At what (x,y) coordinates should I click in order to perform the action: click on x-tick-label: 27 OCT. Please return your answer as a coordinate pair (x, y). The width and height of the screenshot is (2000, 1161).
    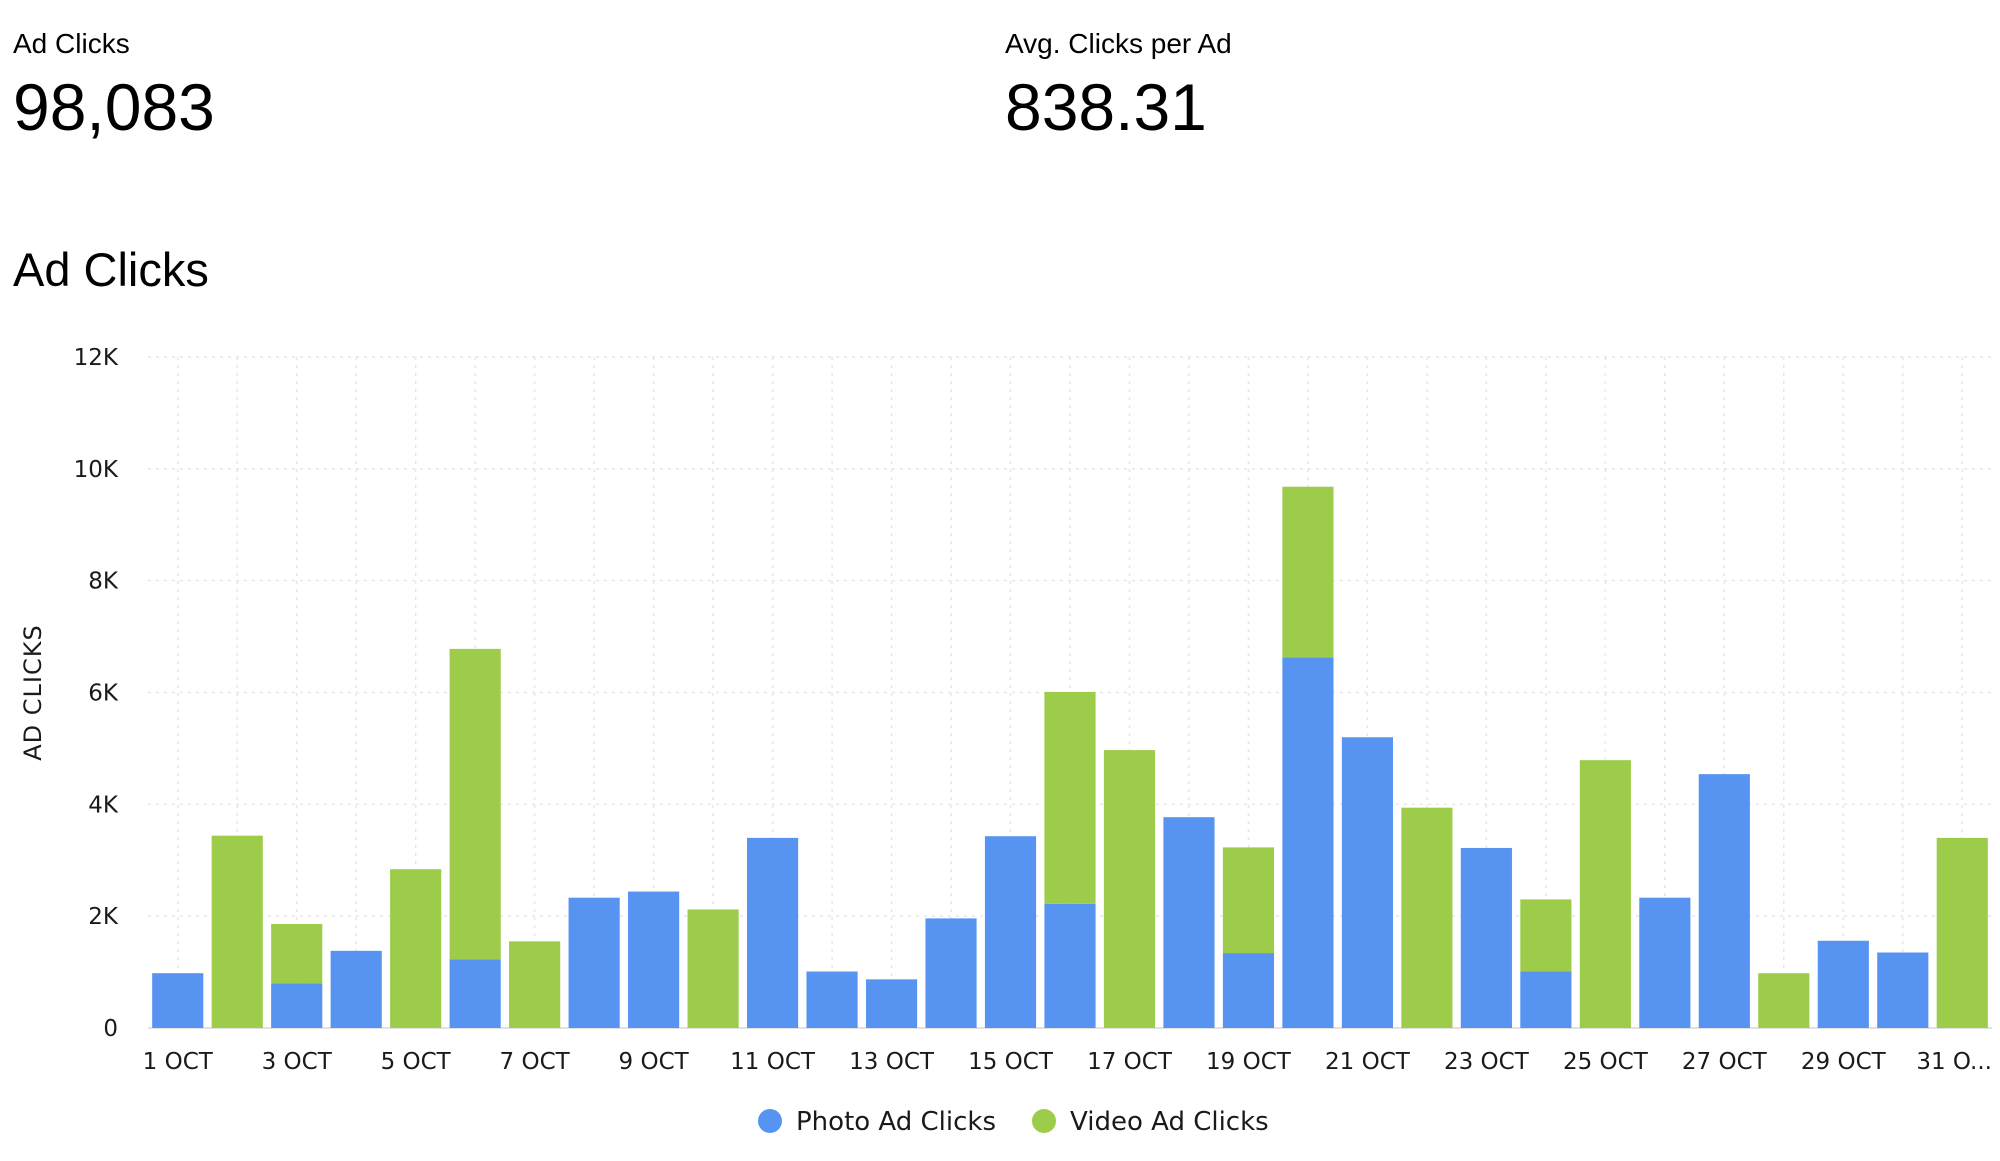
    Looking at the image, I should click on (1725, 1062).